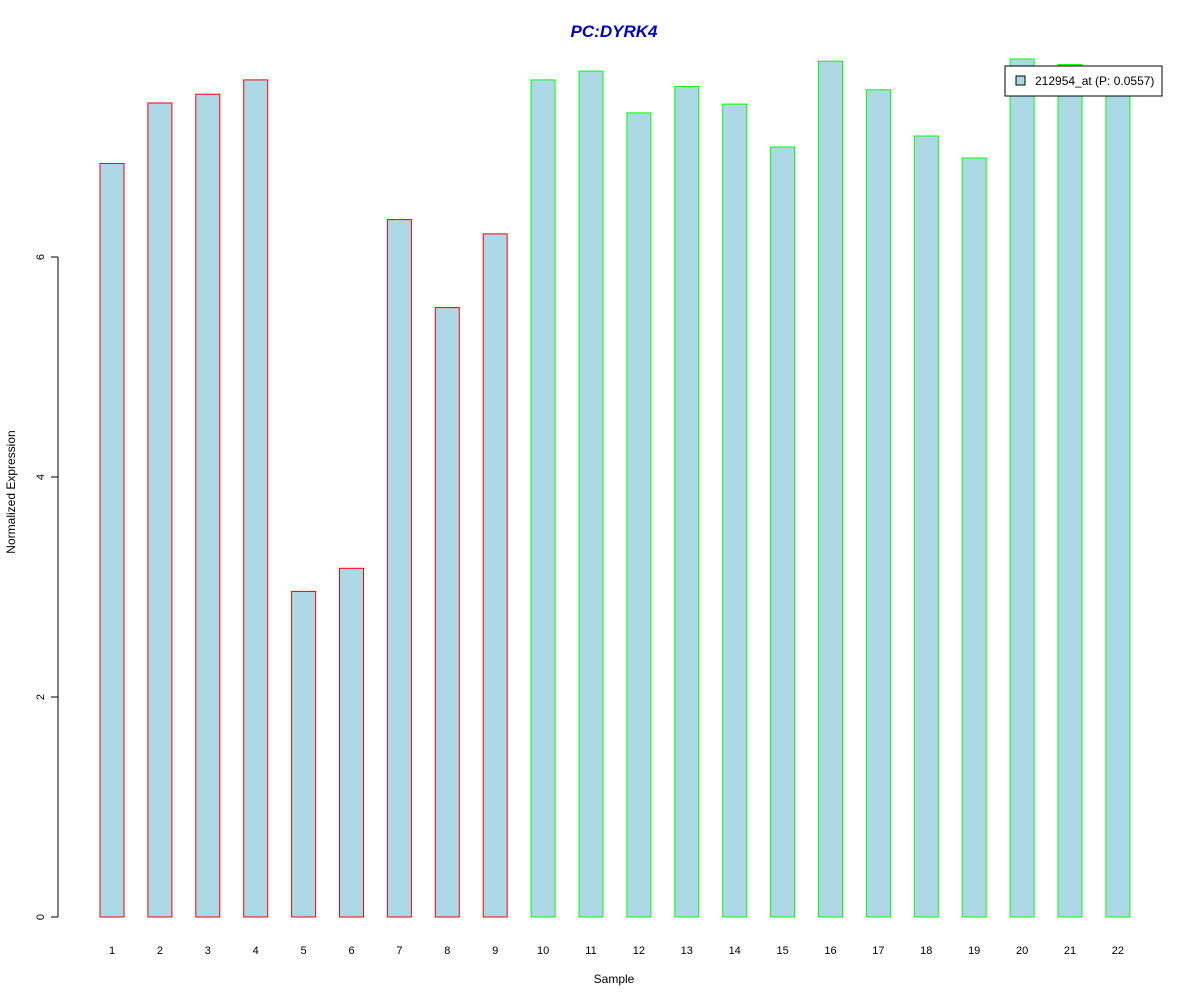 This screenshot has height=1000, width=1200. I want to click on x-tick-label: 4, so click(256, 951).